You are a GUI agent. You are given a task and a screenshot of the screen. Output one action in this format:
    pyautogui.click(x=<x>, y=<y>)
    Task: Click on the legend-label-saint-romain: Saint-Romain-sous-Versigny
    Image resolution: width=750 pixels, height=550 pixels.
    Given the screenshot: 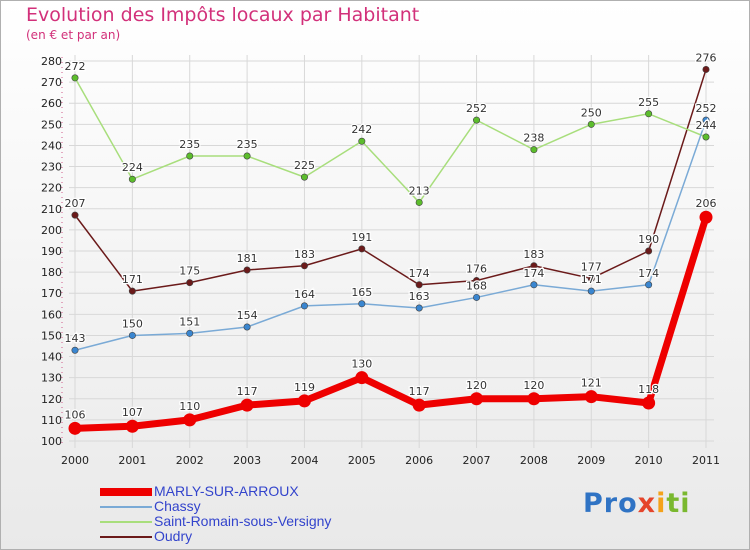 What is the action you would take?
    pyautogui.click(x=243, y=521)
    